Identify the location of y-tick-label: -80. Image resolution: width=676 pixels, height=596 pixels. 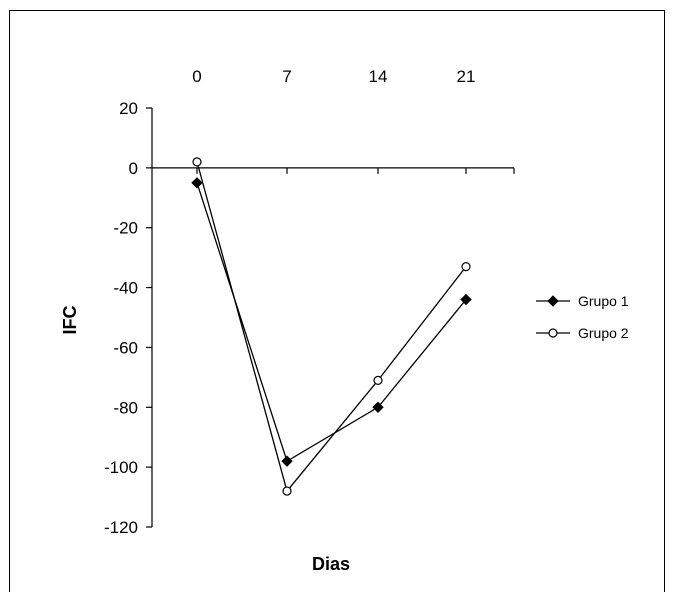
(125, 407).